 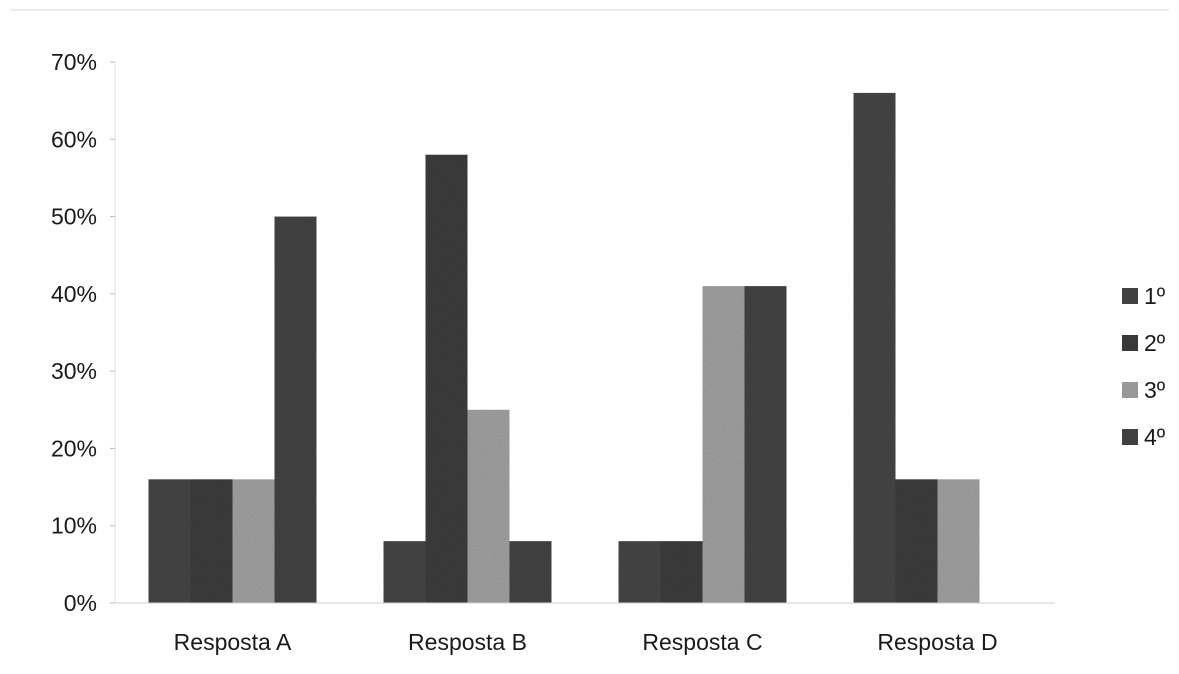 I want to click on y-tick-label: 10%, so click(x=74, y=526).